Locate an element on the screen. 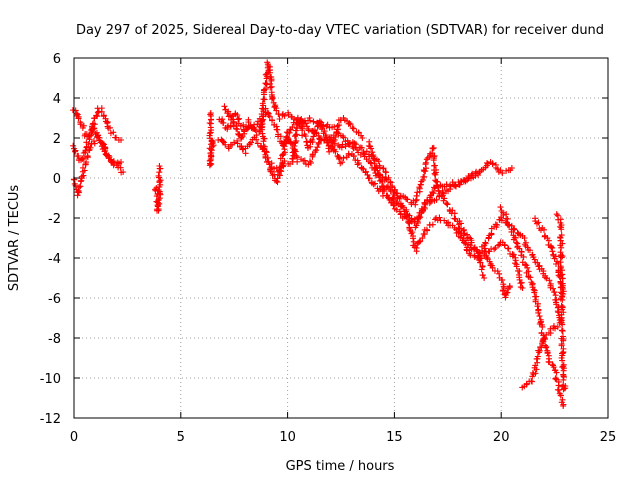 This screenshot has height=480, width=640. y-tick-labels: -12 -10 -8 -6 -4 -2 0 2 4 6 is located at coordinates (50, 239).